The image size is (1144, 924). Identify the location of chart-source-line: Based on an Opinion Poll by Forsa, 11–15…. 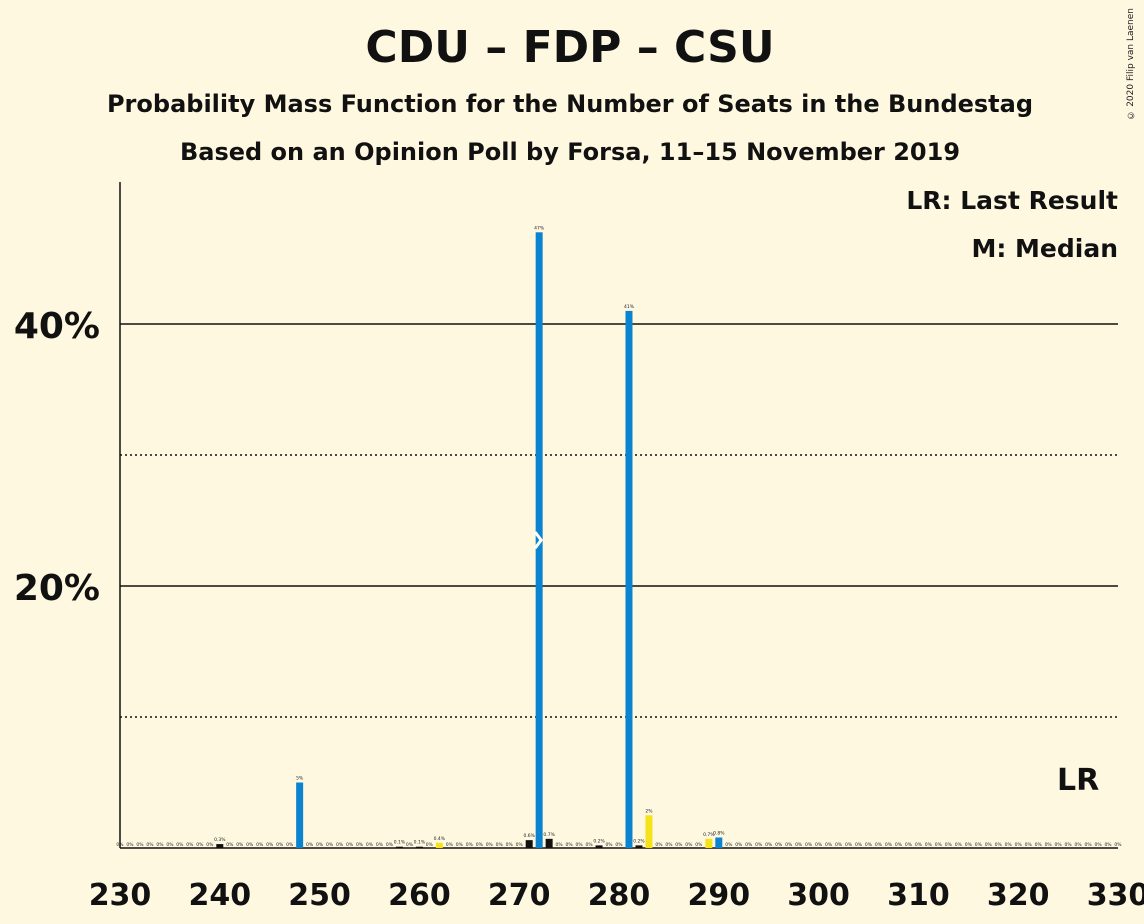
(570, 152).